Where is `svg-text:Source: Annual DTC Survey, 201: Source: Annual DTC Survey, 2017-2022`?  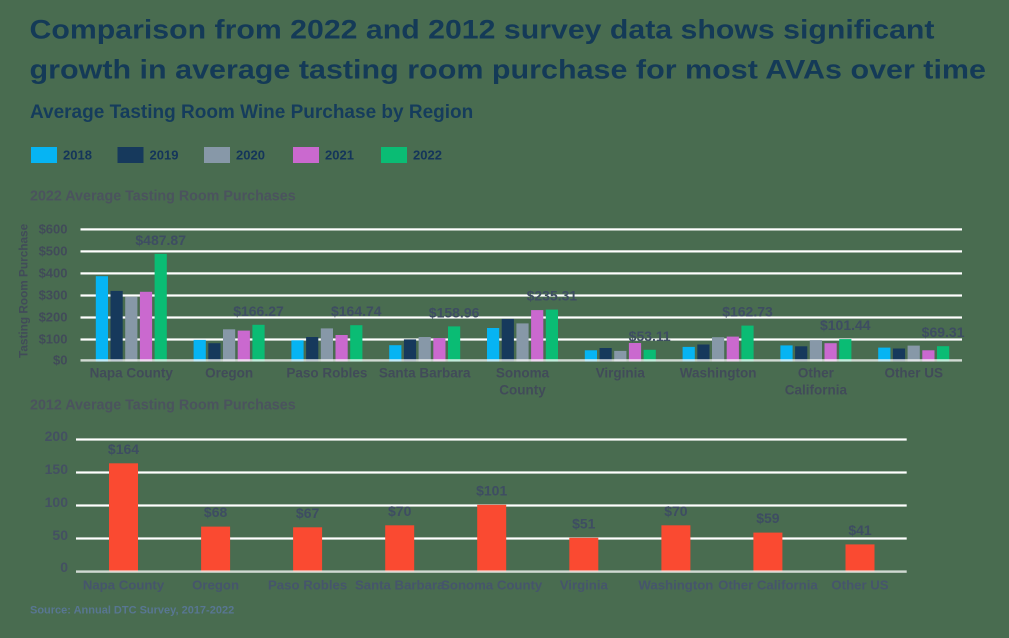 svg-text:Source: Annual DTC Survey, 201: Source: Annual DTC Survey, 2017-2022 is located at coordinates (132, 611).